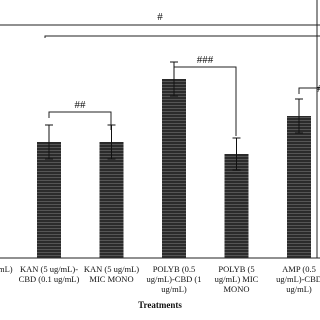 This screenshot has height=320, width=320. What do you see at coordinates (111, 274) in the screenshot?
I see `x-tick-label: KAN (5 ug/mL) MIC MONO` at bounding box center [111, 274].